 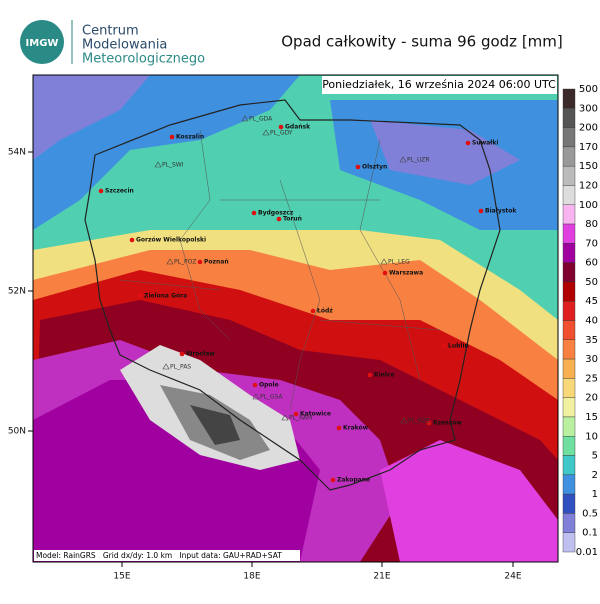 What do you see at coordinates (356, 428) in the screenshot?
I see `city-label: Kraków` at bounding box center [356, 428].